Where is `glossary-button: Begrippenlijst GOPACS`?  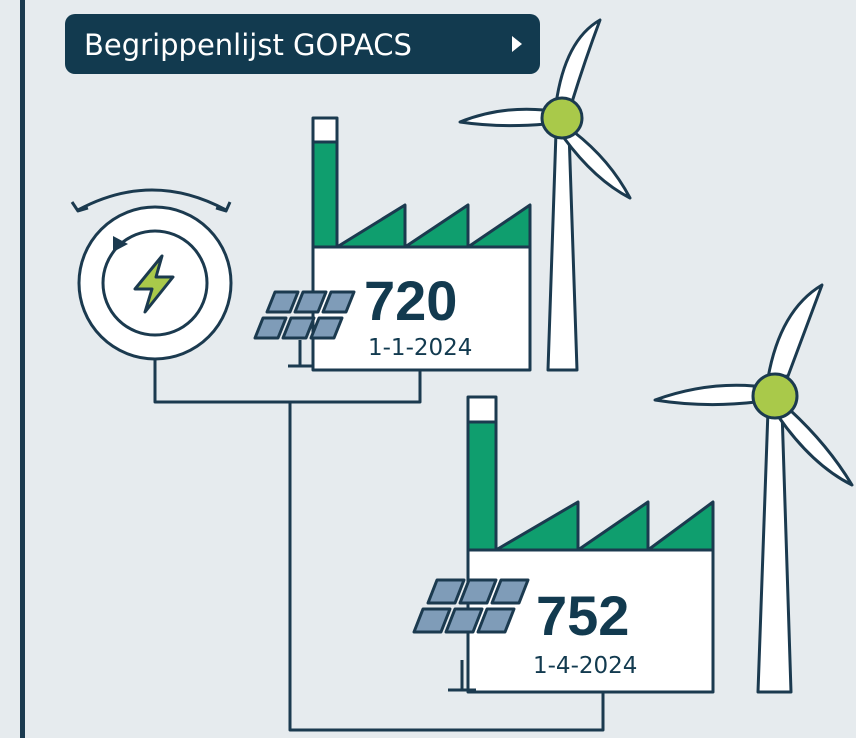
glossary-button: Begrippenlijst GOPACS is located at coordinates (302, 44).